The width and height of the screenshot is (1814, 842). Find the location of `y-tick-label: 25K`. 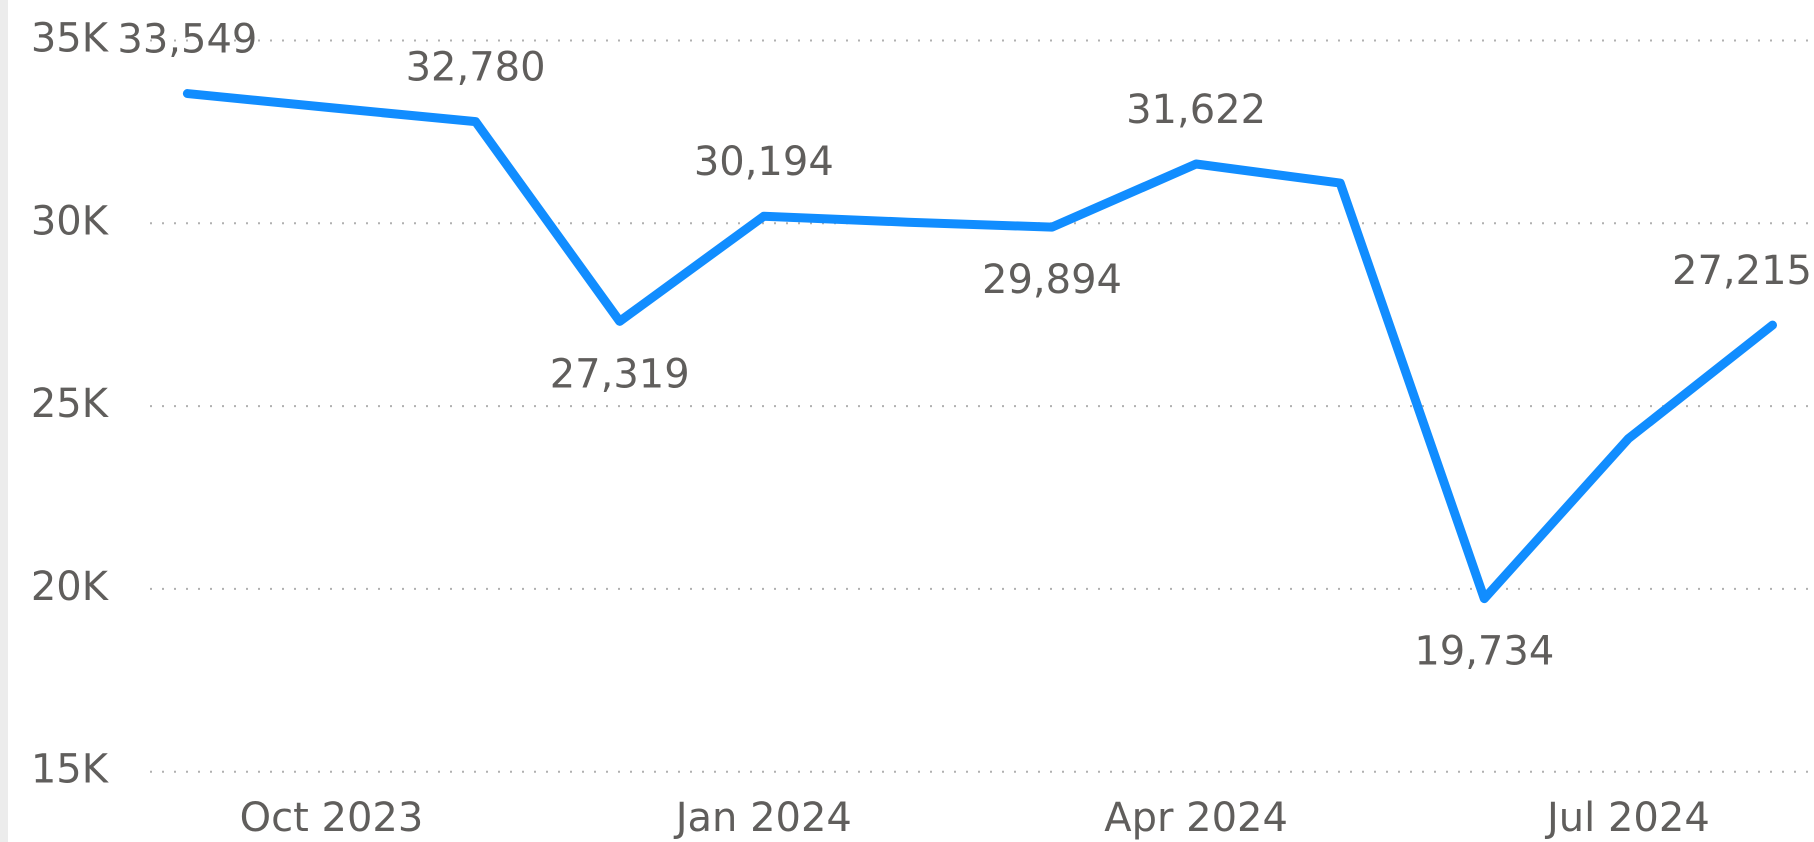

y-tick-label: 25K is located at coordinates (70, 404).